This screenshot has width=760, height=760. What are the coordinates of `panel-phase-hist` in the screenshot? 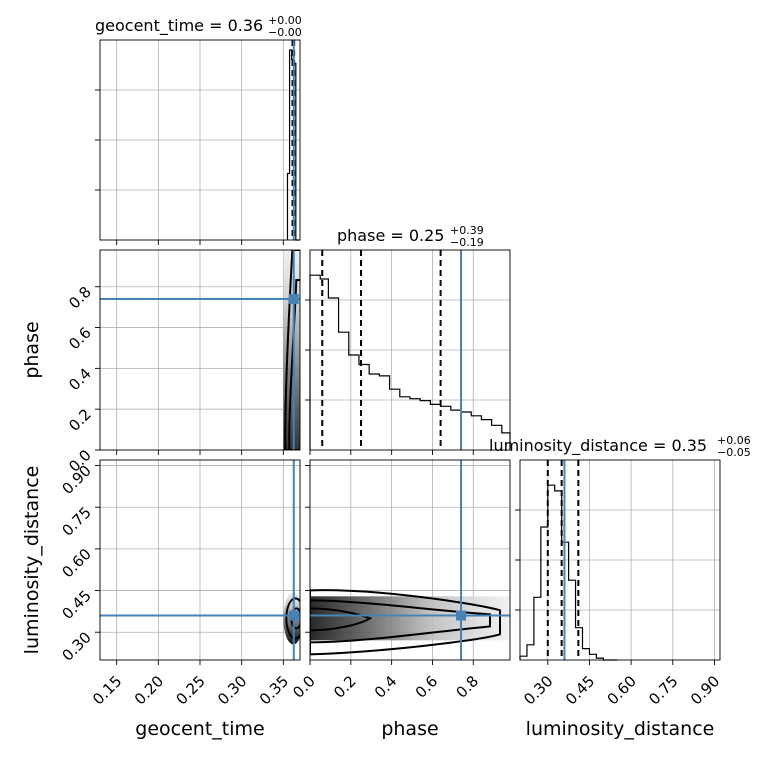 It's located at (408, 352).